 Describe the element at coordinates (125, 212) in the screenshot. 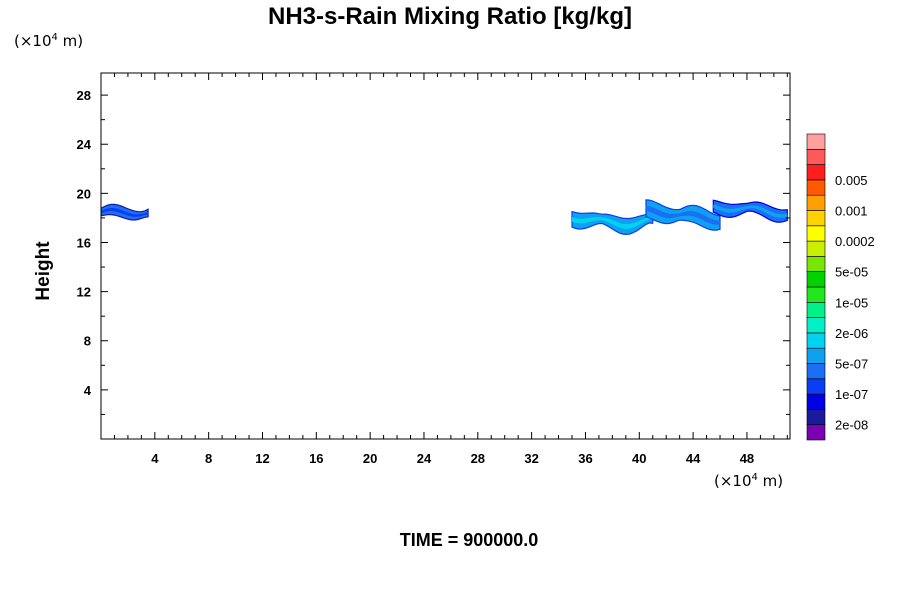

I see `cloud-left-core` at that location.